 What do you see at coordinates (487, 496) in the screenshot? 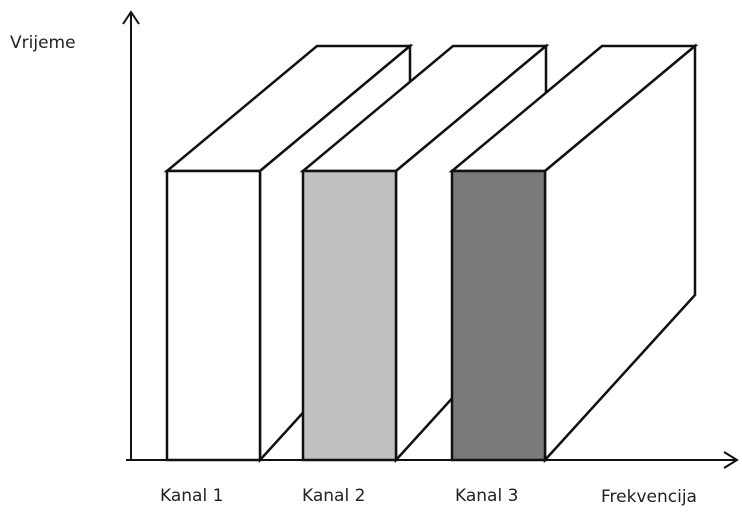
I see `channel-3-label: Kanal 3` at bounding box center [487, 496].